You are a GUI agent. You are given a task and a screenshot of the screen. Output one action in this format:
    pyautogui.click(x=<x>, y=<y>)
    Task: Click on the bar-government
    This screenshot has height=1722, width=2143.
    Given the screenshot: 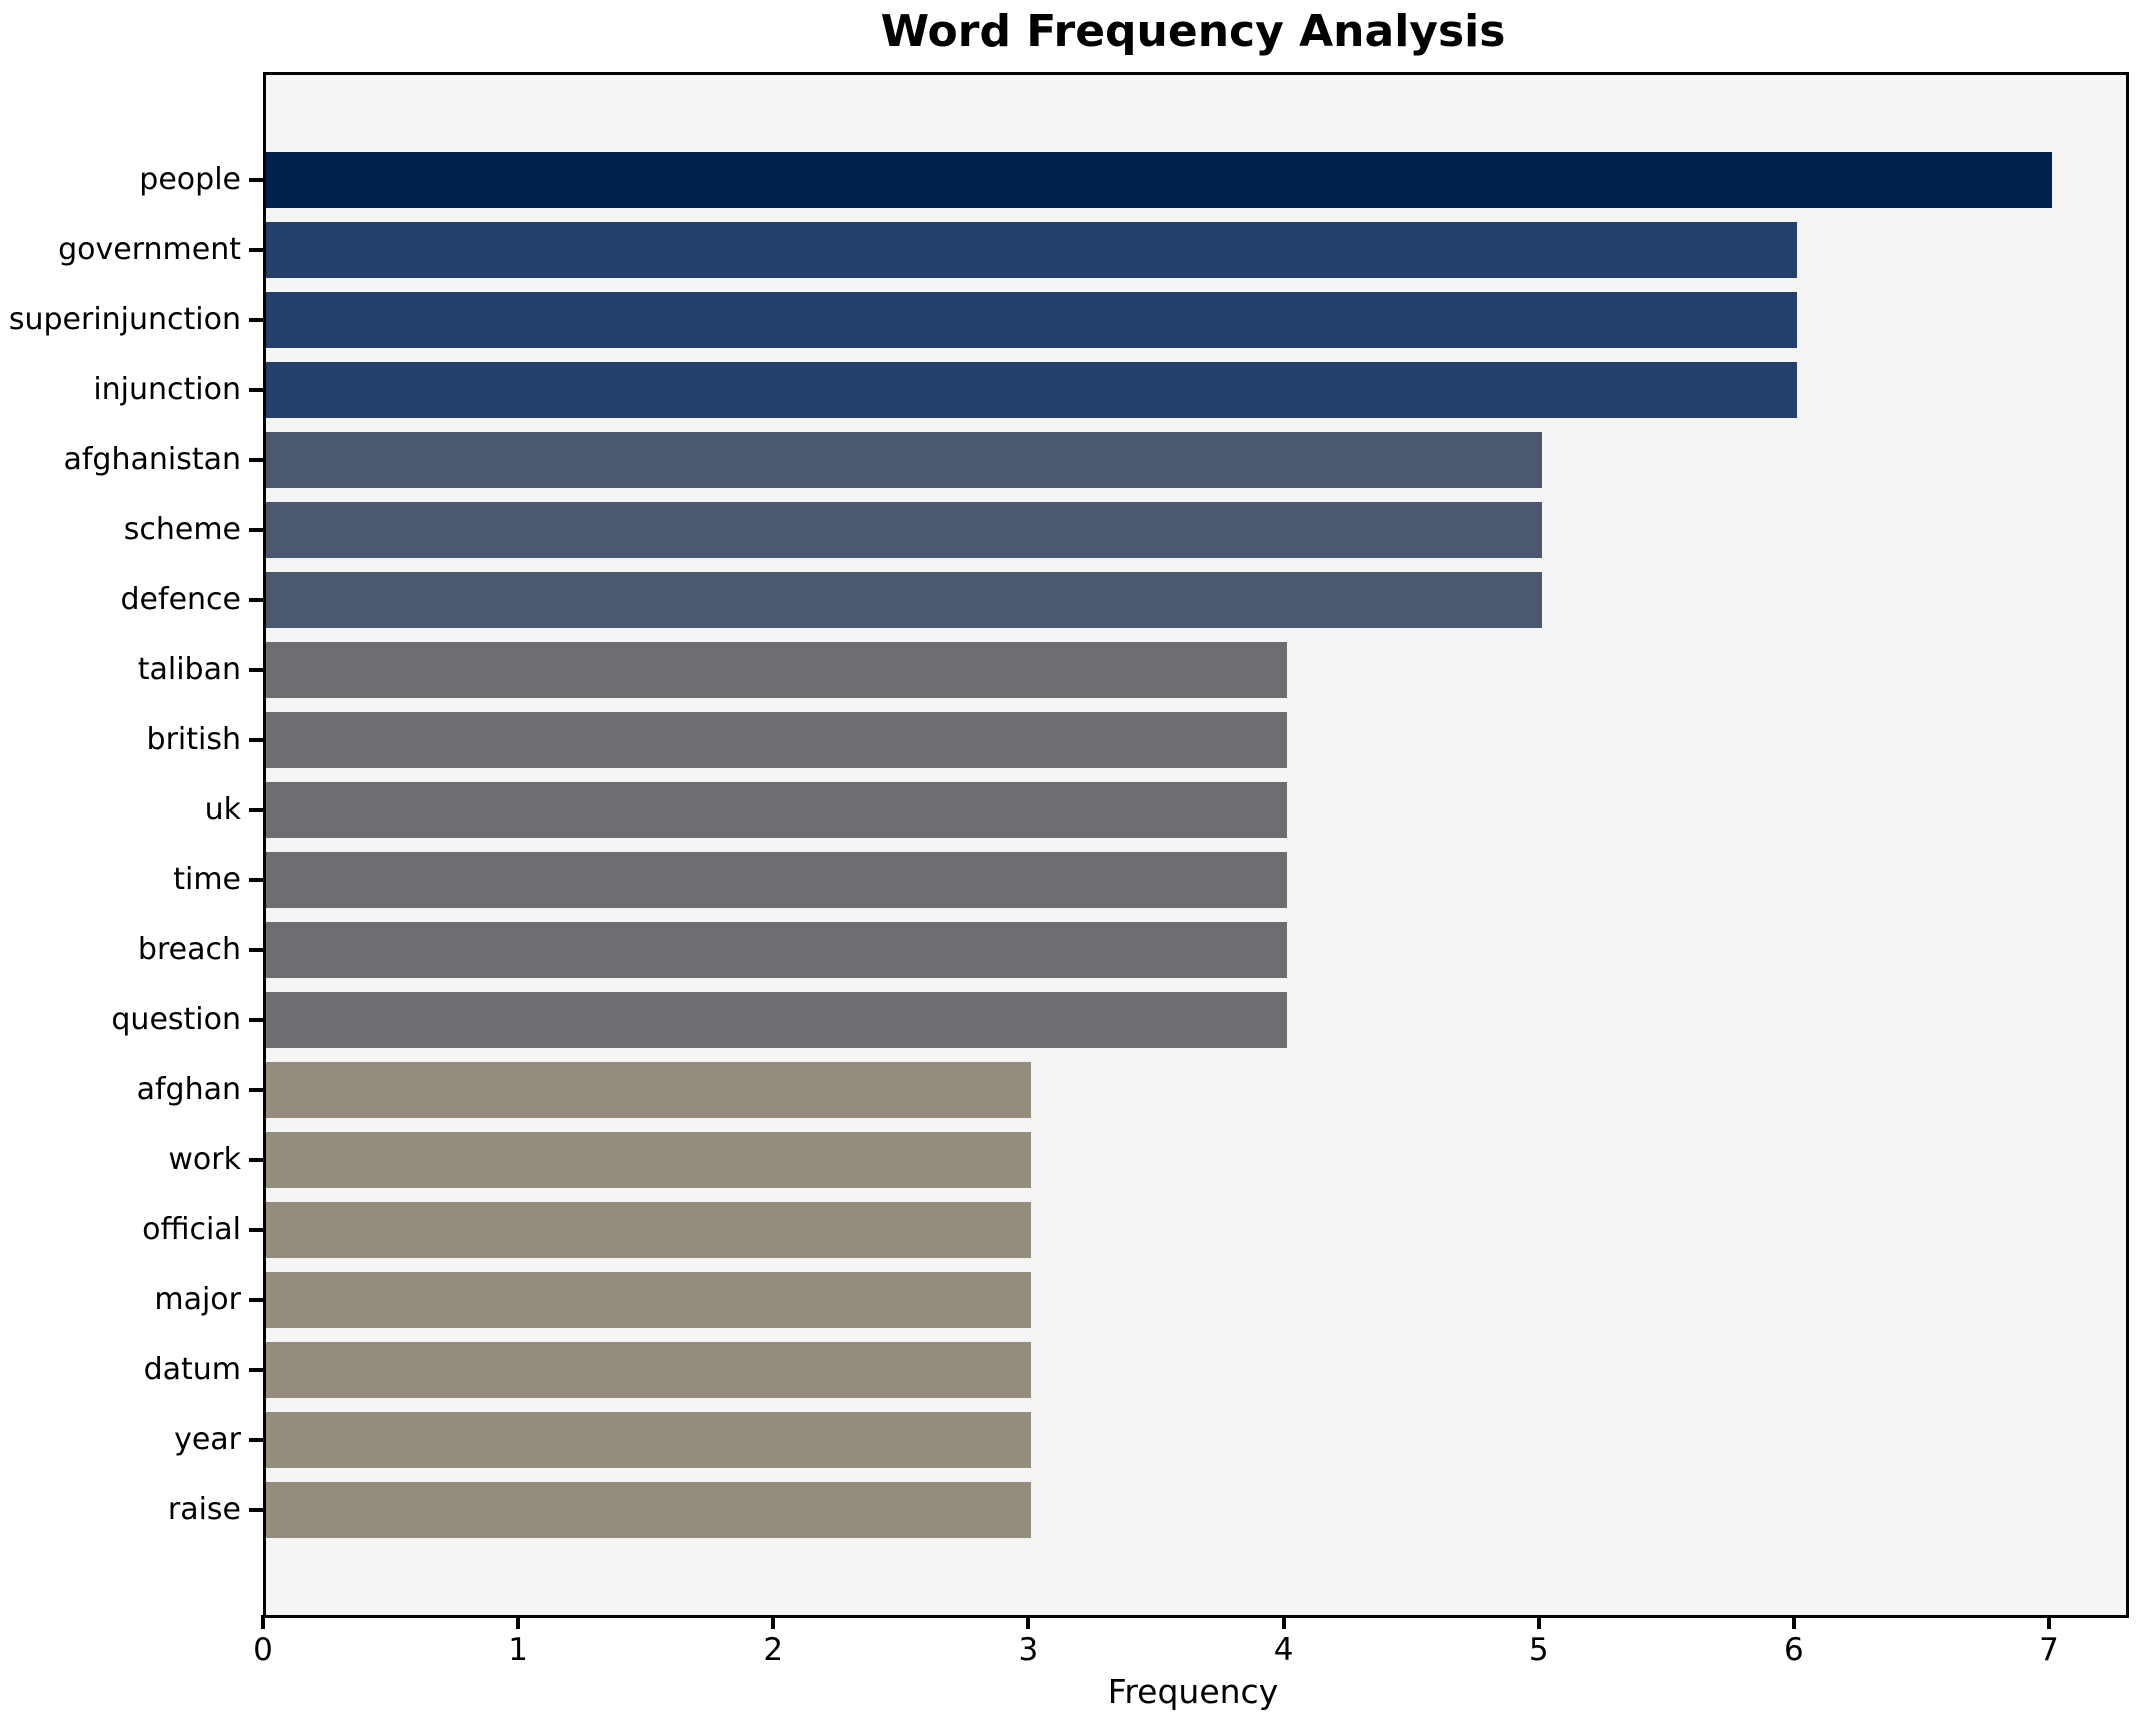 What is the action you would take?
    pyautogui.click(x=1031, y=250)
    